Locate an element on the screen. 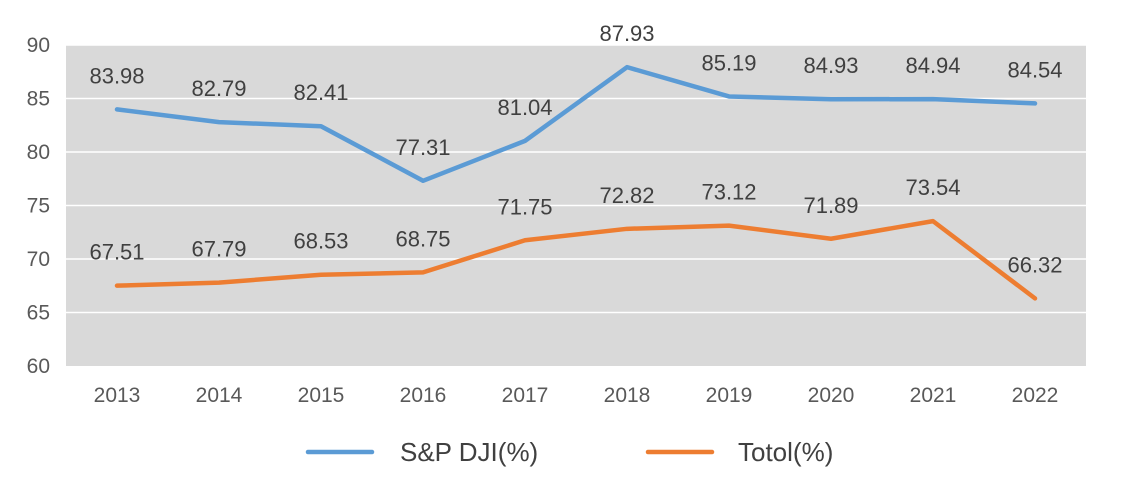  x-tick-label: 2021 is located at coordinates (933, 395).